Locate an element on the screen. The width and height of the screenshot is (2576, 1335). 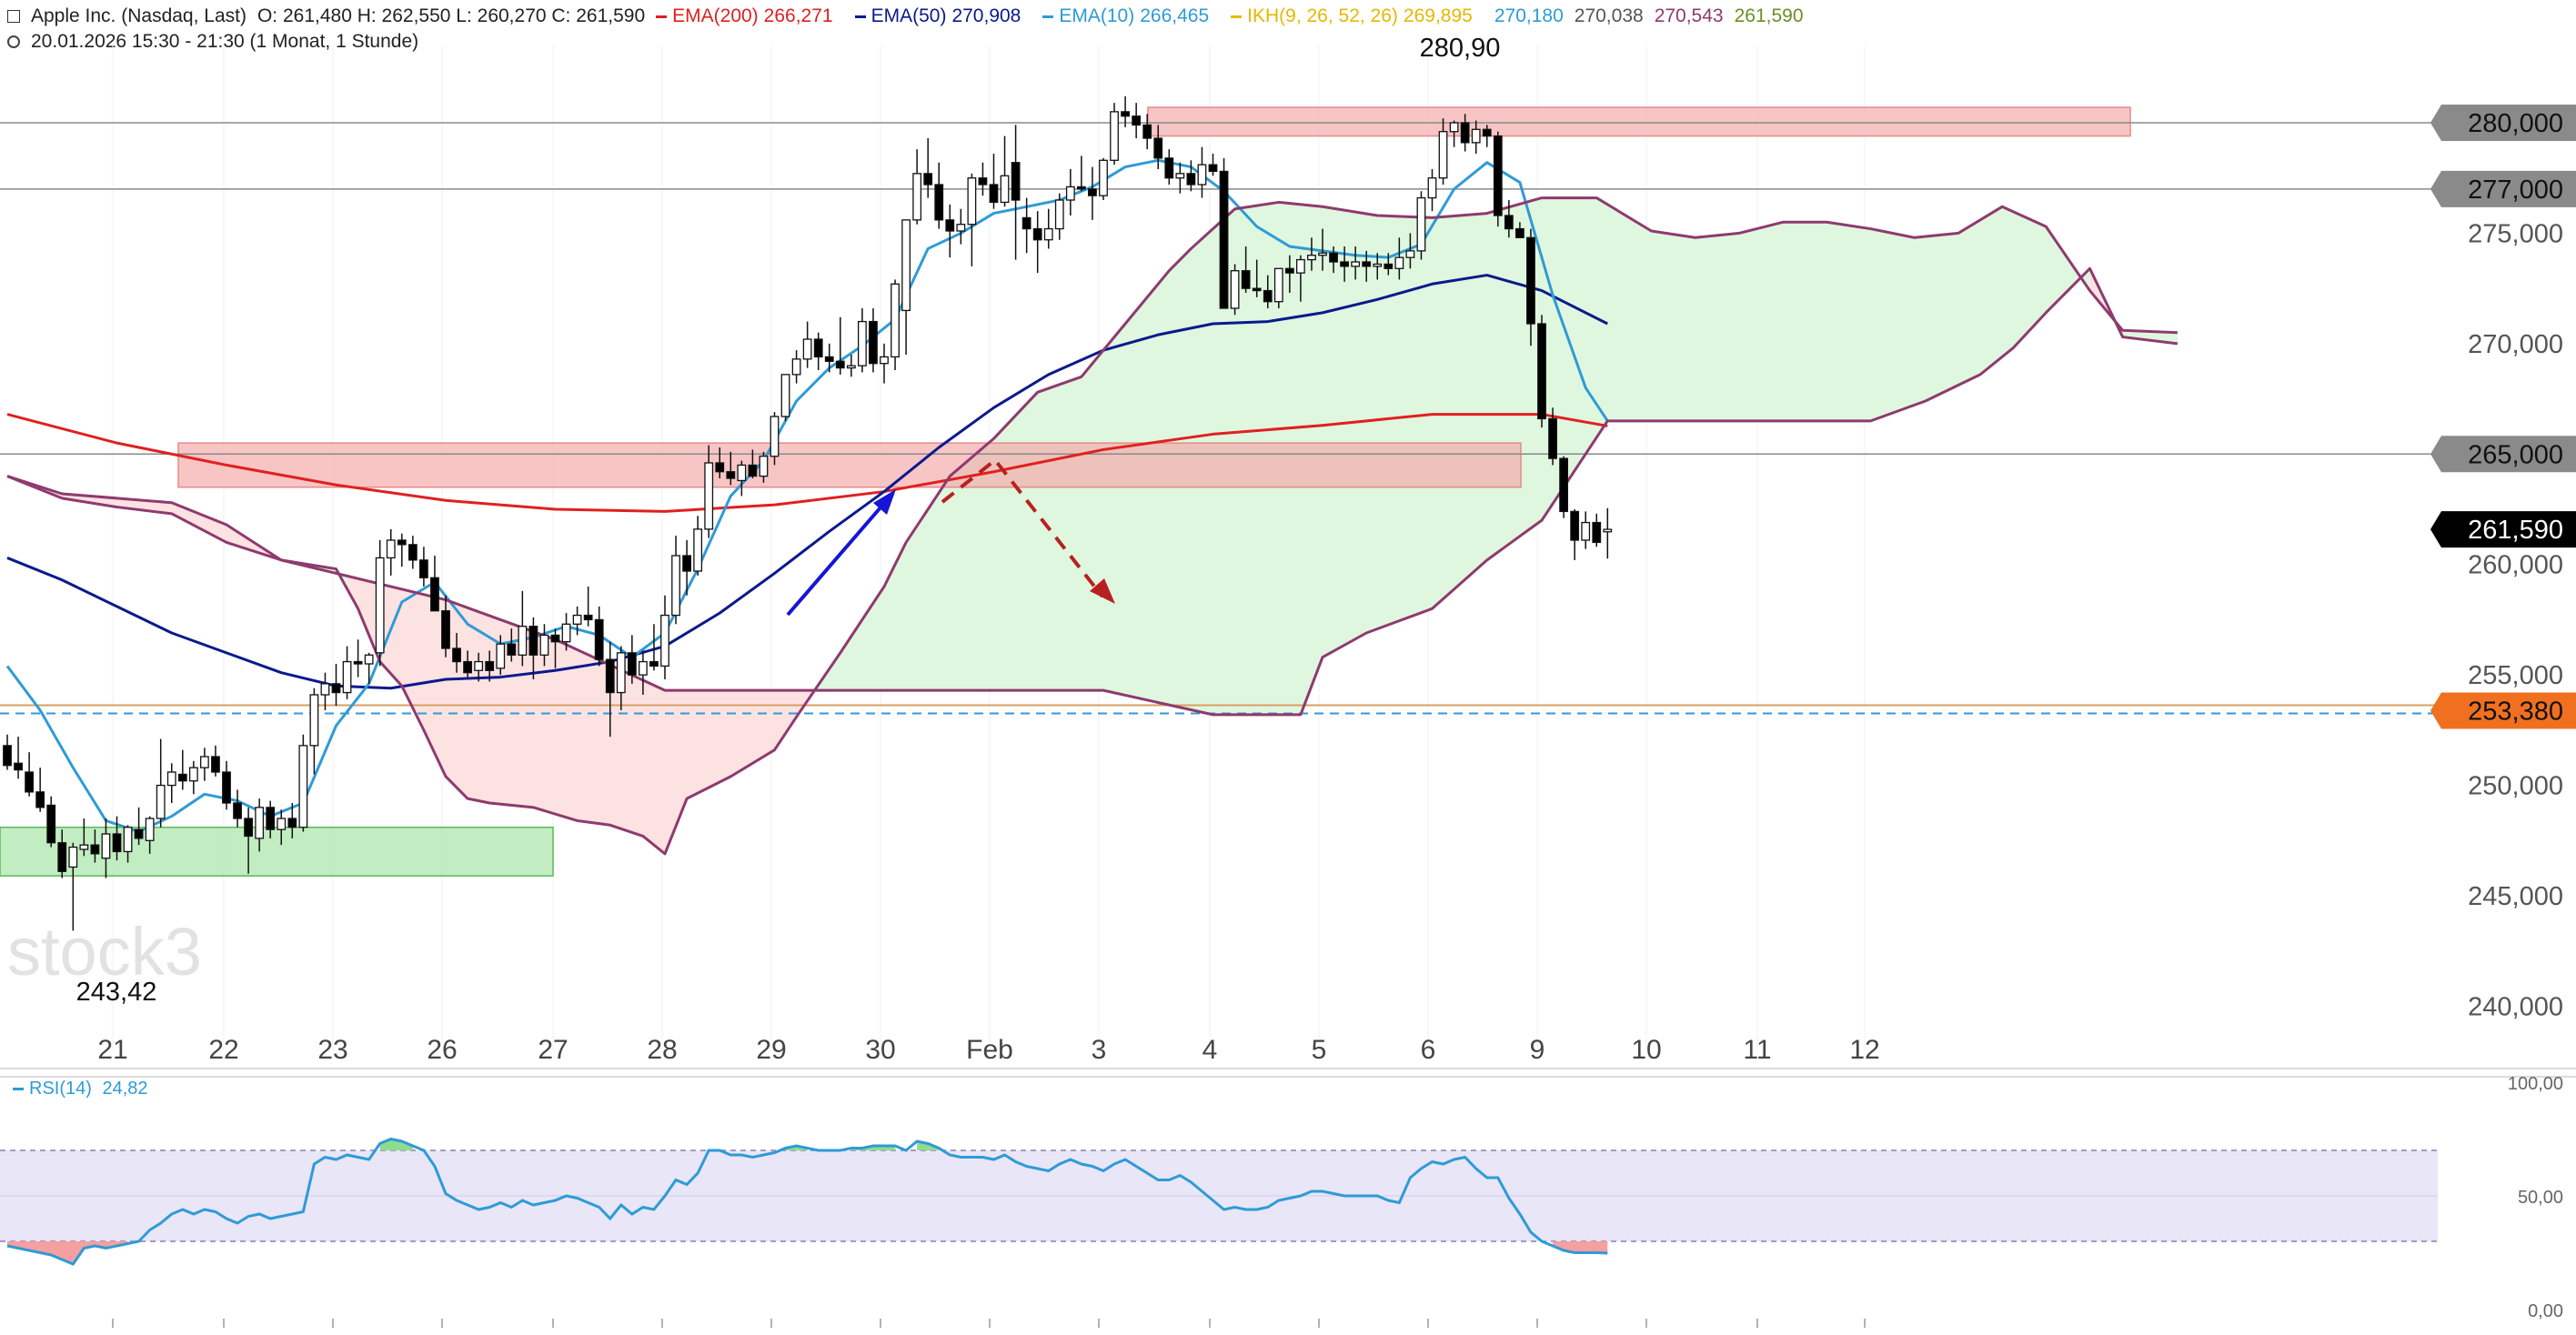
rsi-tick-label: 100,00 is located at coordinates (2535, 1084).